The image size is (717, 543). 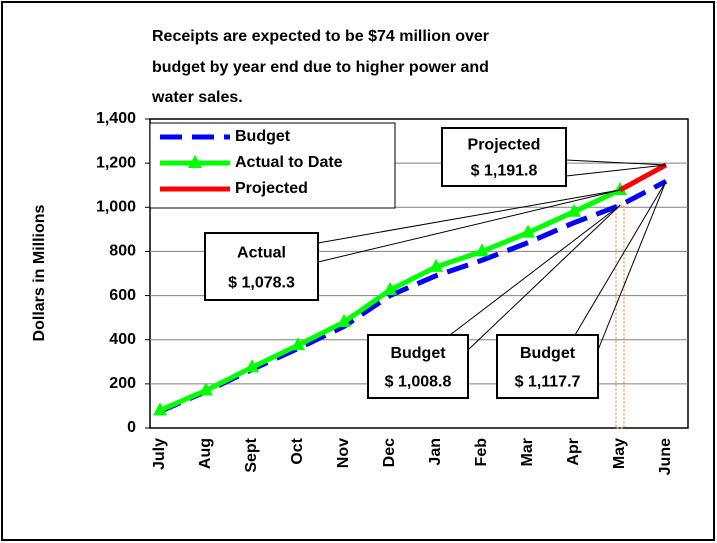 I want to click on legend-label: Actual to Date, so click(x=289, y=162).